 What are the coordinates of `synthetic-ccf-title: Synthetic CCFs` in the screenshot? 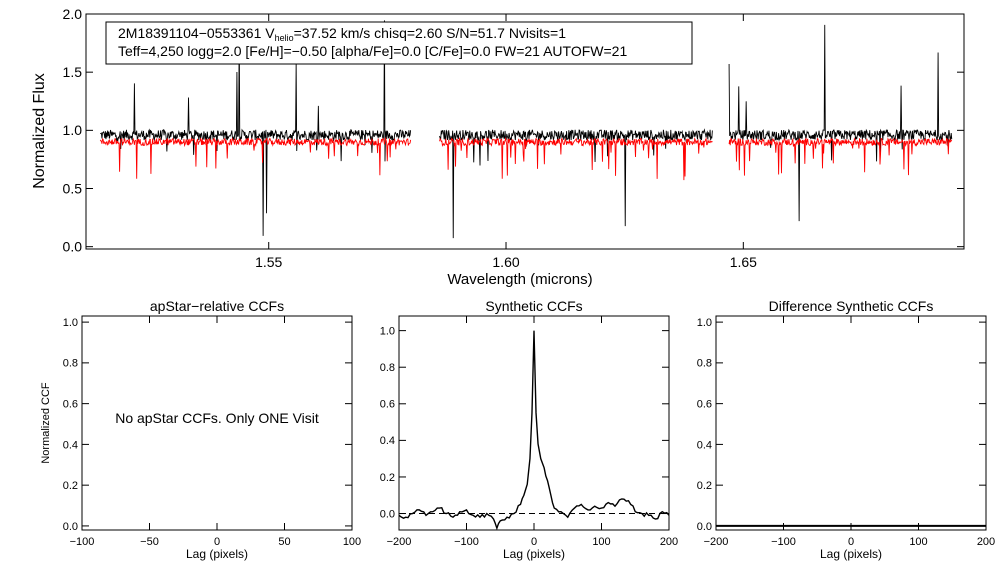 It's located at (533, 306).